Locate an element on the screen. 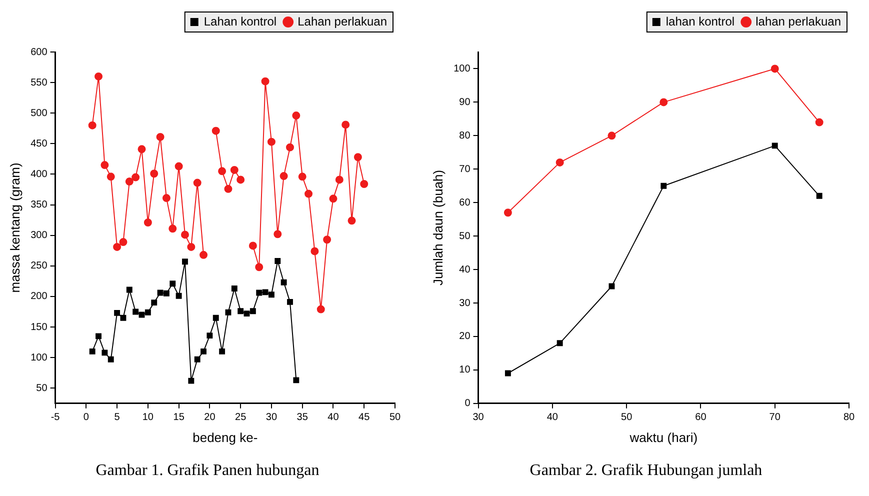 The height and width of the screenshot is (496, 869). x-tick-label: 15 is located at coordinates (179, 418).